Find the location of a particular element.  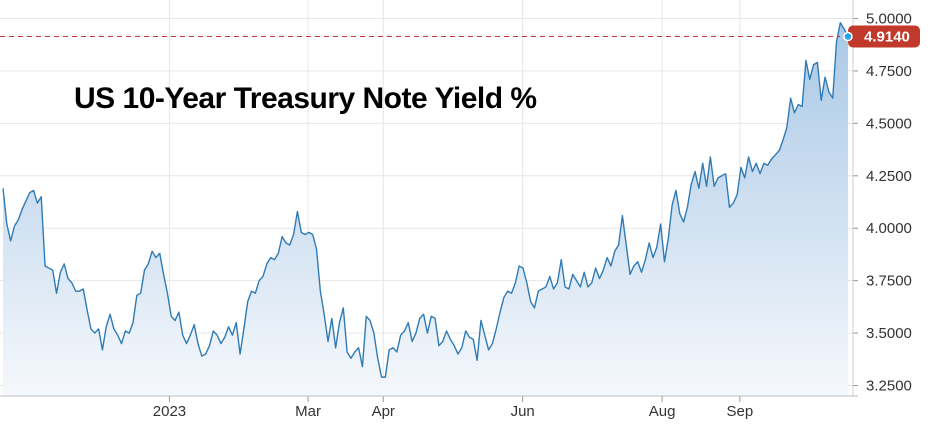

last-value-badge is located at coordinates (884, 36).